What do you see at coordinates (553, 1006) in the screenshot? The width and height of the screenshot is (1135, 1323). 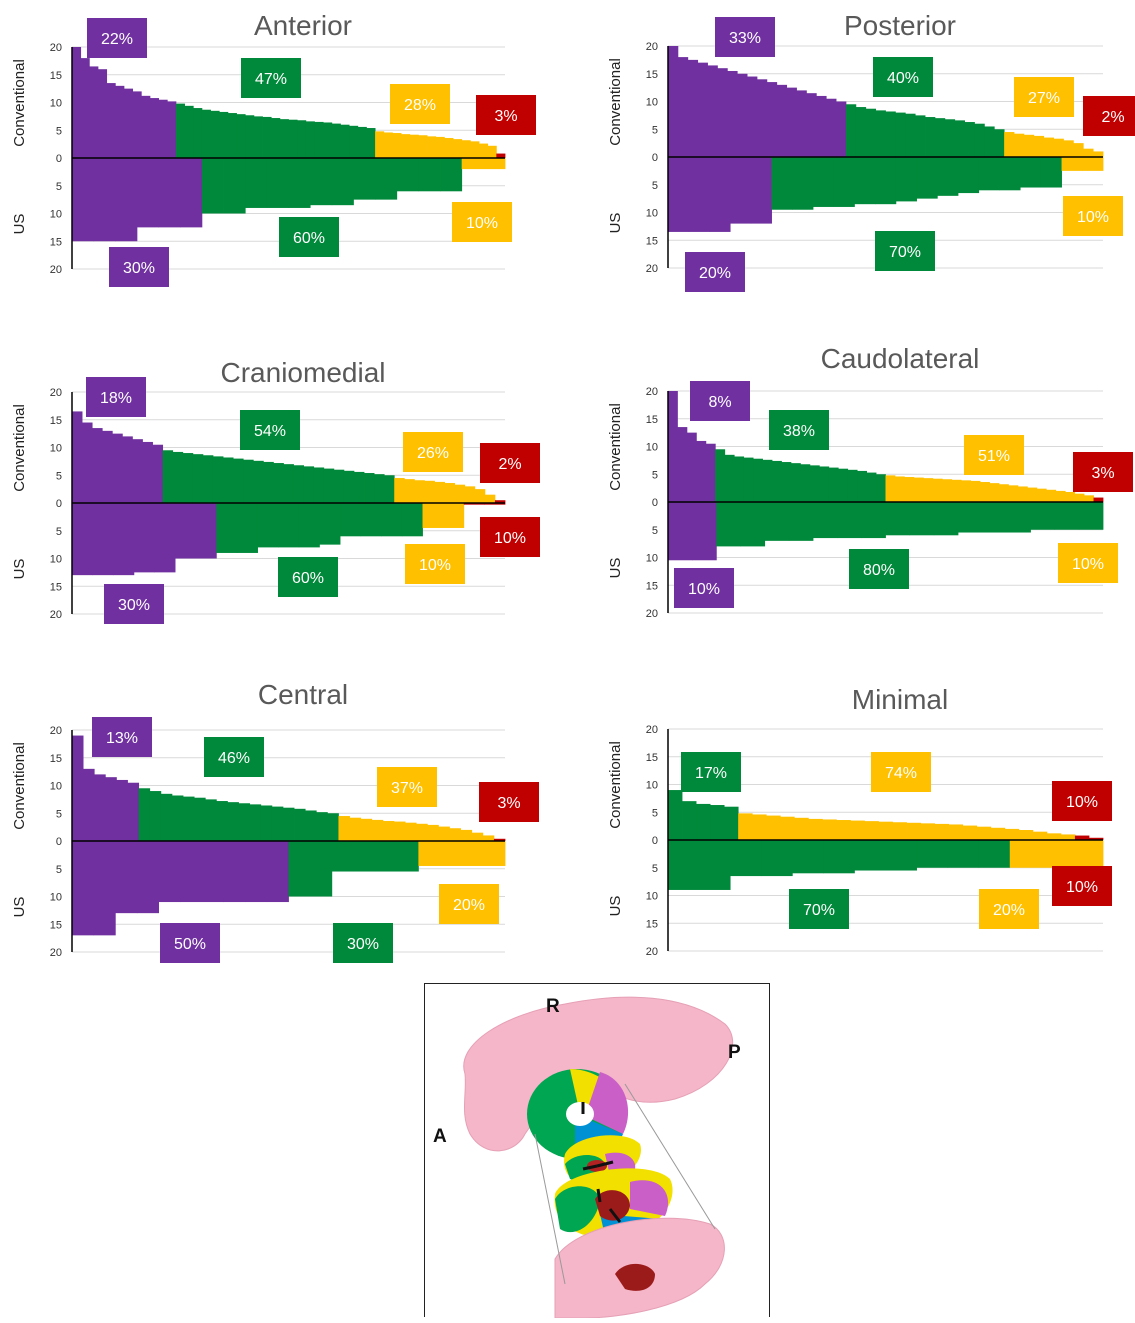 I see `label-r: R` at bounding box center [553, 1006].